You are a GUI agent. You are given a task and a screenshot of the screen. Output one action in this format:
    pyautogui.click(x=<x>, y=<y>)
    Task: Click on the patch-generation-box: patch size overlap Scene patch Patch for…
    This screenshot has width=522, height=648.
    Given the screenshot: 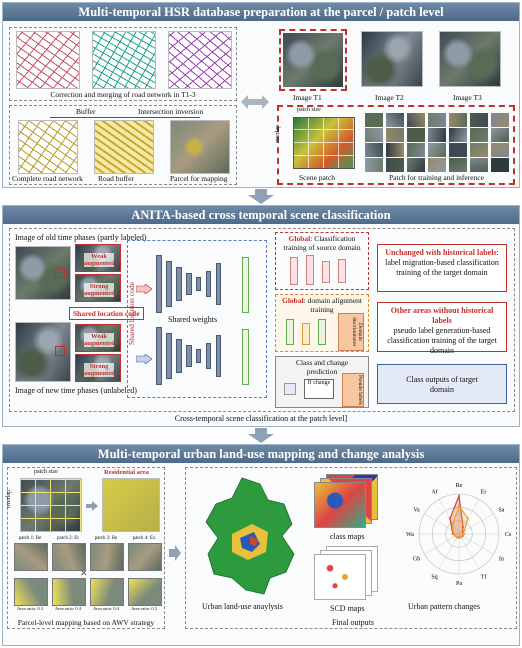 What is the action you would take?
    pyautogui.click(x=395, y=145)
    